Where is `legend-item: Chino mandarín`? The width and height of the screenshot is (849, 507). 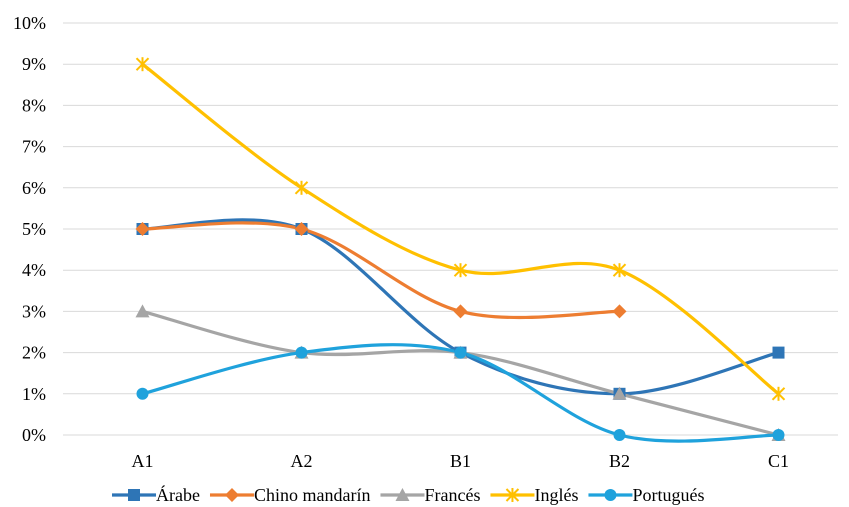 legend-item: Chino mandarín is located at coordinates (289, 495).